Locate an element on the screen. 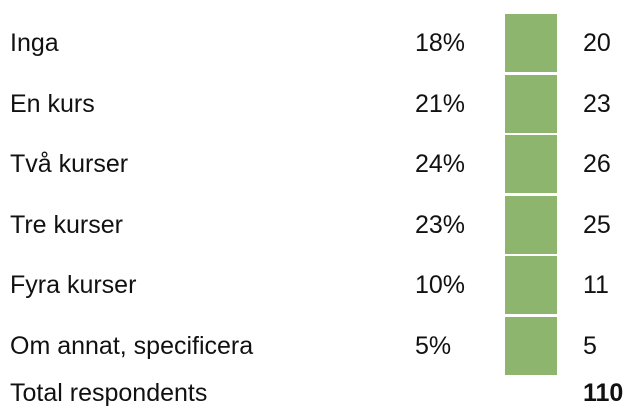  option-count: 5 is located at coordinates (590, 345).